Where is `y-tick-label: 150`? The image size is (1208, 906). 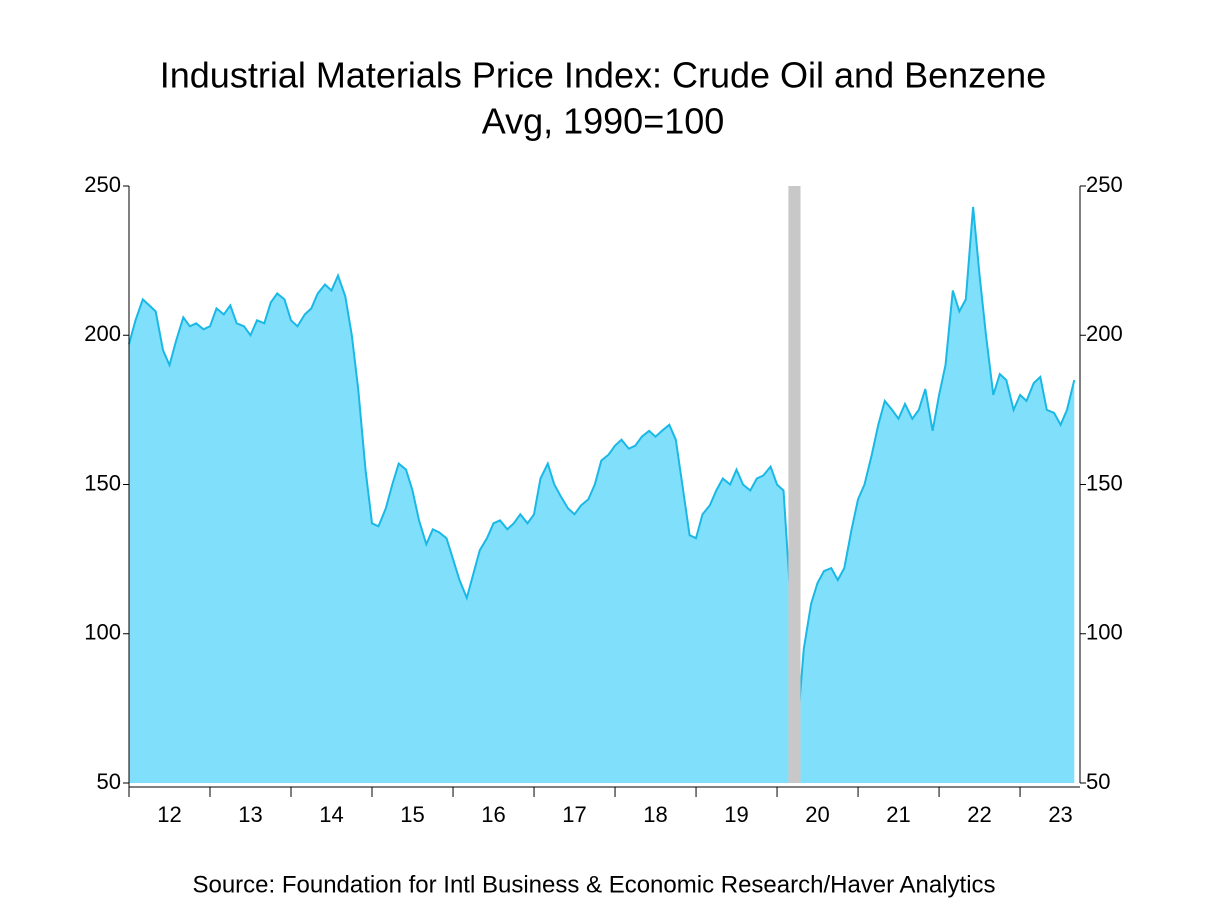 y-tick-label: 150 is located at coordinates (102, 482).